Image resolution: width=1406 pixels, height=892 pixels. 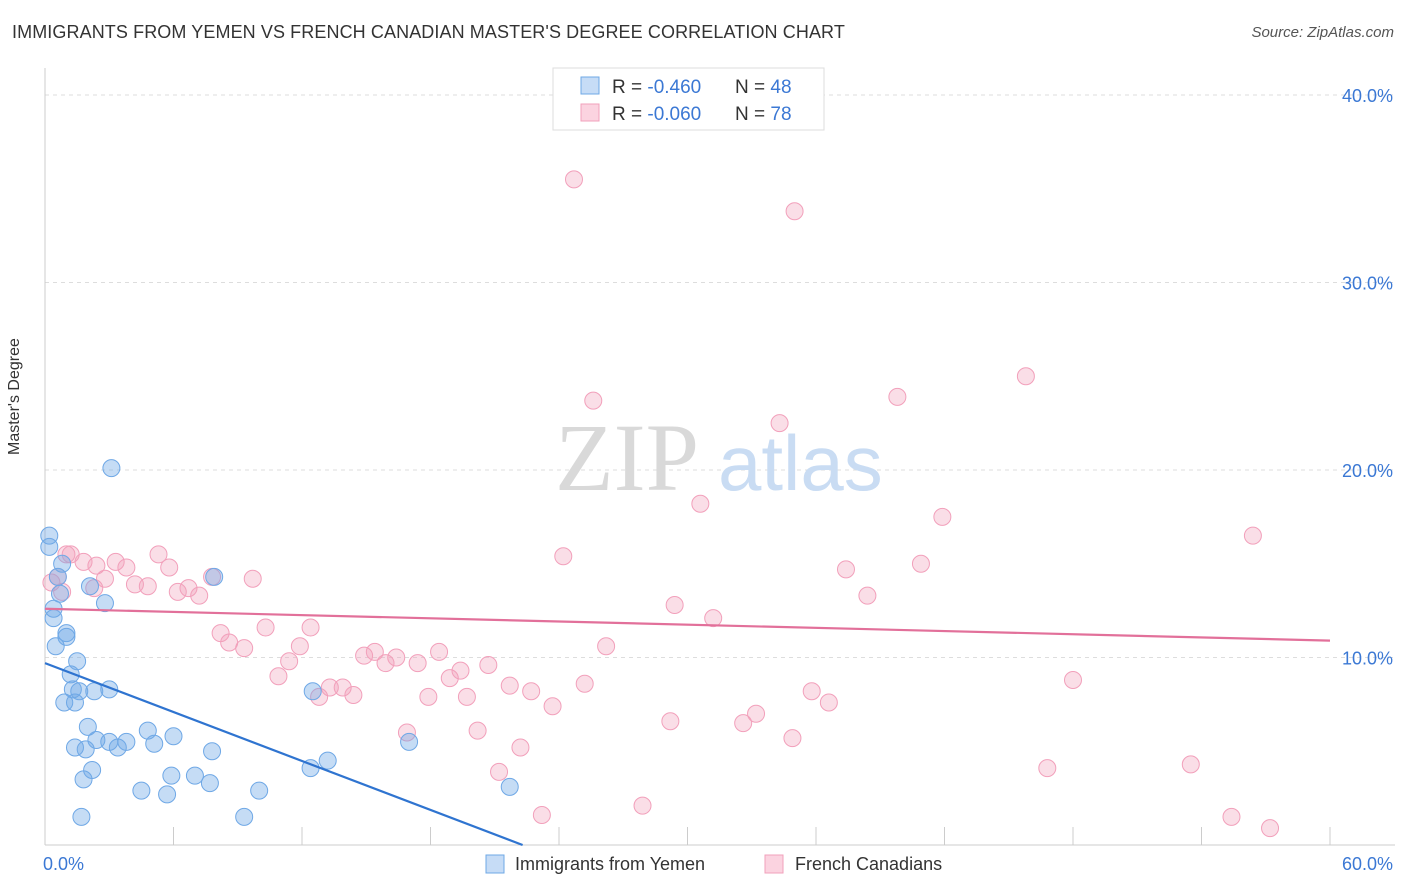 I want to click on stats-r-value-french: -0.060, so click(x=674, y=114).